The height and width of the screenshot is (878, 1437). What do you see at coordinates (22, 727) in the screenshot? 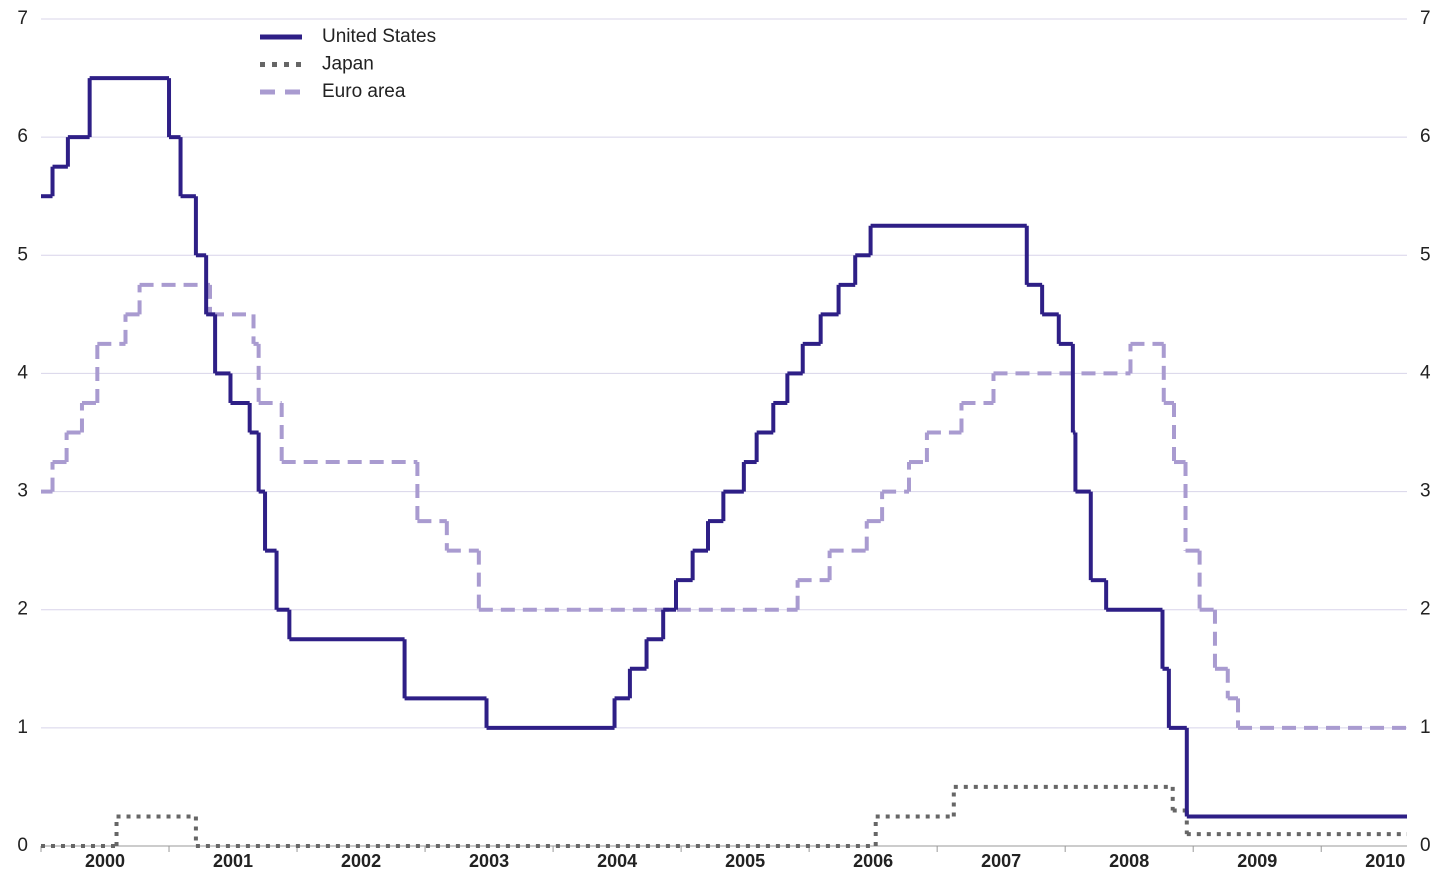
I see `y-tick-label: 1` at bounding box center [22, 727].